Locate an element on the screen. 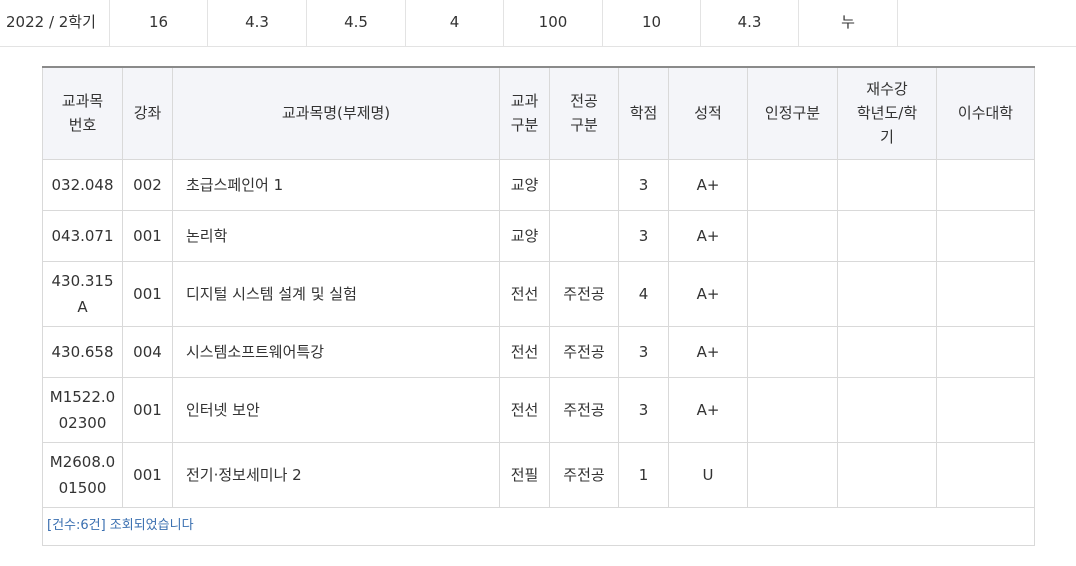 This screenshot has width=1076, height=566. table-row: 430.658 004 시스템소프트웨어특강 전선 주전공 3 A+ is located at coordinates (538, 351).